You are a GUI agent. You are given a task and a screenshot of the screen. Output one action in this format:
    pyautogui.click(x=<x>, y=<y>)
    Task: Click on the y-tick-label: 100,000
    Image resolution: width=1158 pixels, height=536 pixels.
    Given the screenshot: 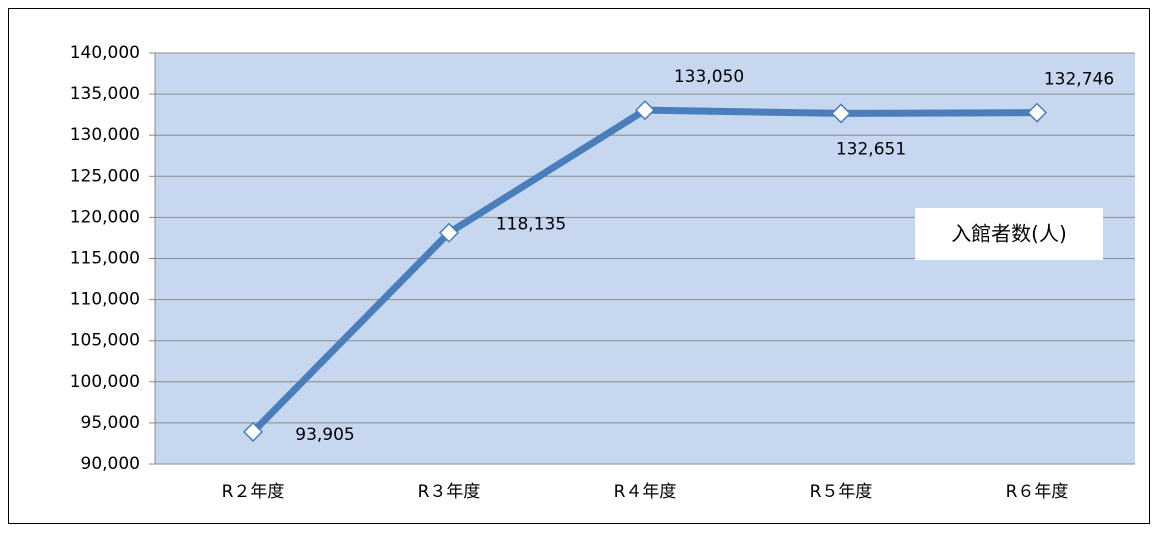 What is the action you would take?
    pyautogui.click(x=105, y=382)
    